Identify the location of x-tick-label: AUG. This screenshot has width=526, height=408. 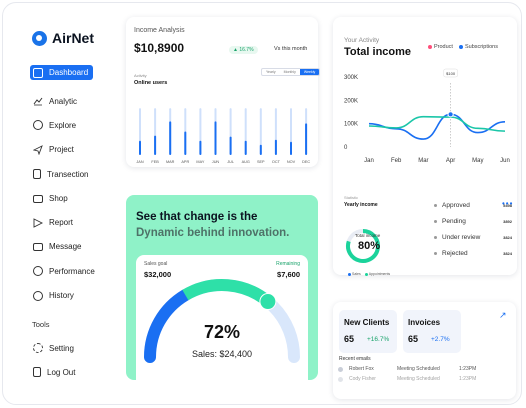
(246, 162).